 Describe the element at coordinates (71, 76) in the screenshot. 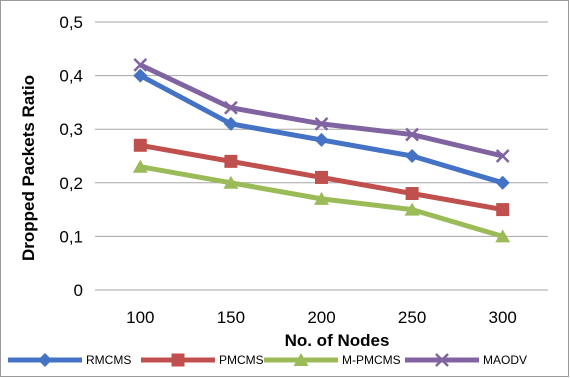

I see `y-tick-label: 0,4` at that location.